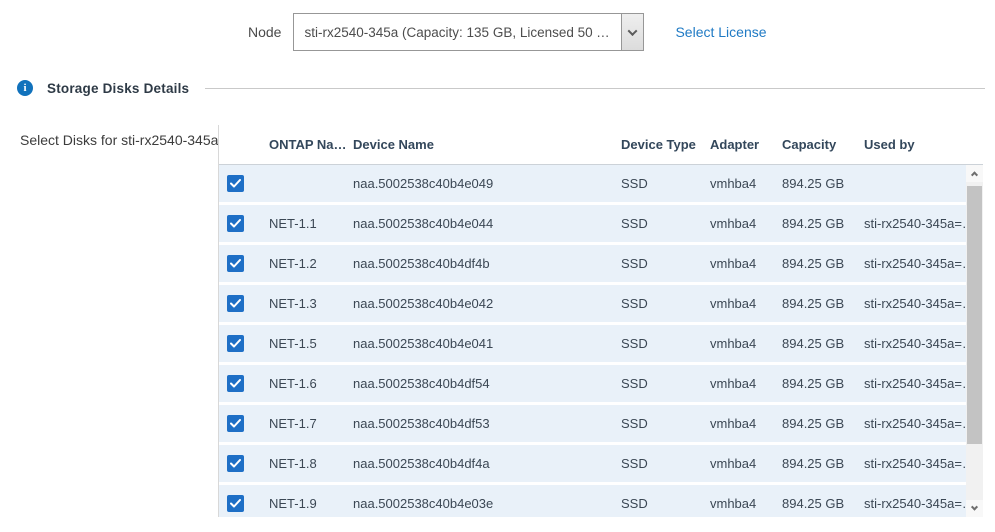  Describe the element at coordinates (421, 263) in the screenshot. I see `cell-device-name: naa.5002538c40b4df4b` at that location.